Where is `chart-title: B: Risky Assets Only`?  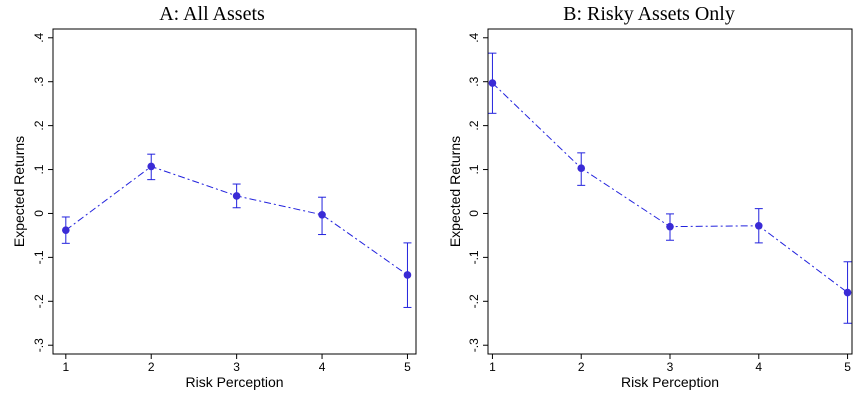 chart-title: B: Risky Assets Only is located at coordinates (649, 14).